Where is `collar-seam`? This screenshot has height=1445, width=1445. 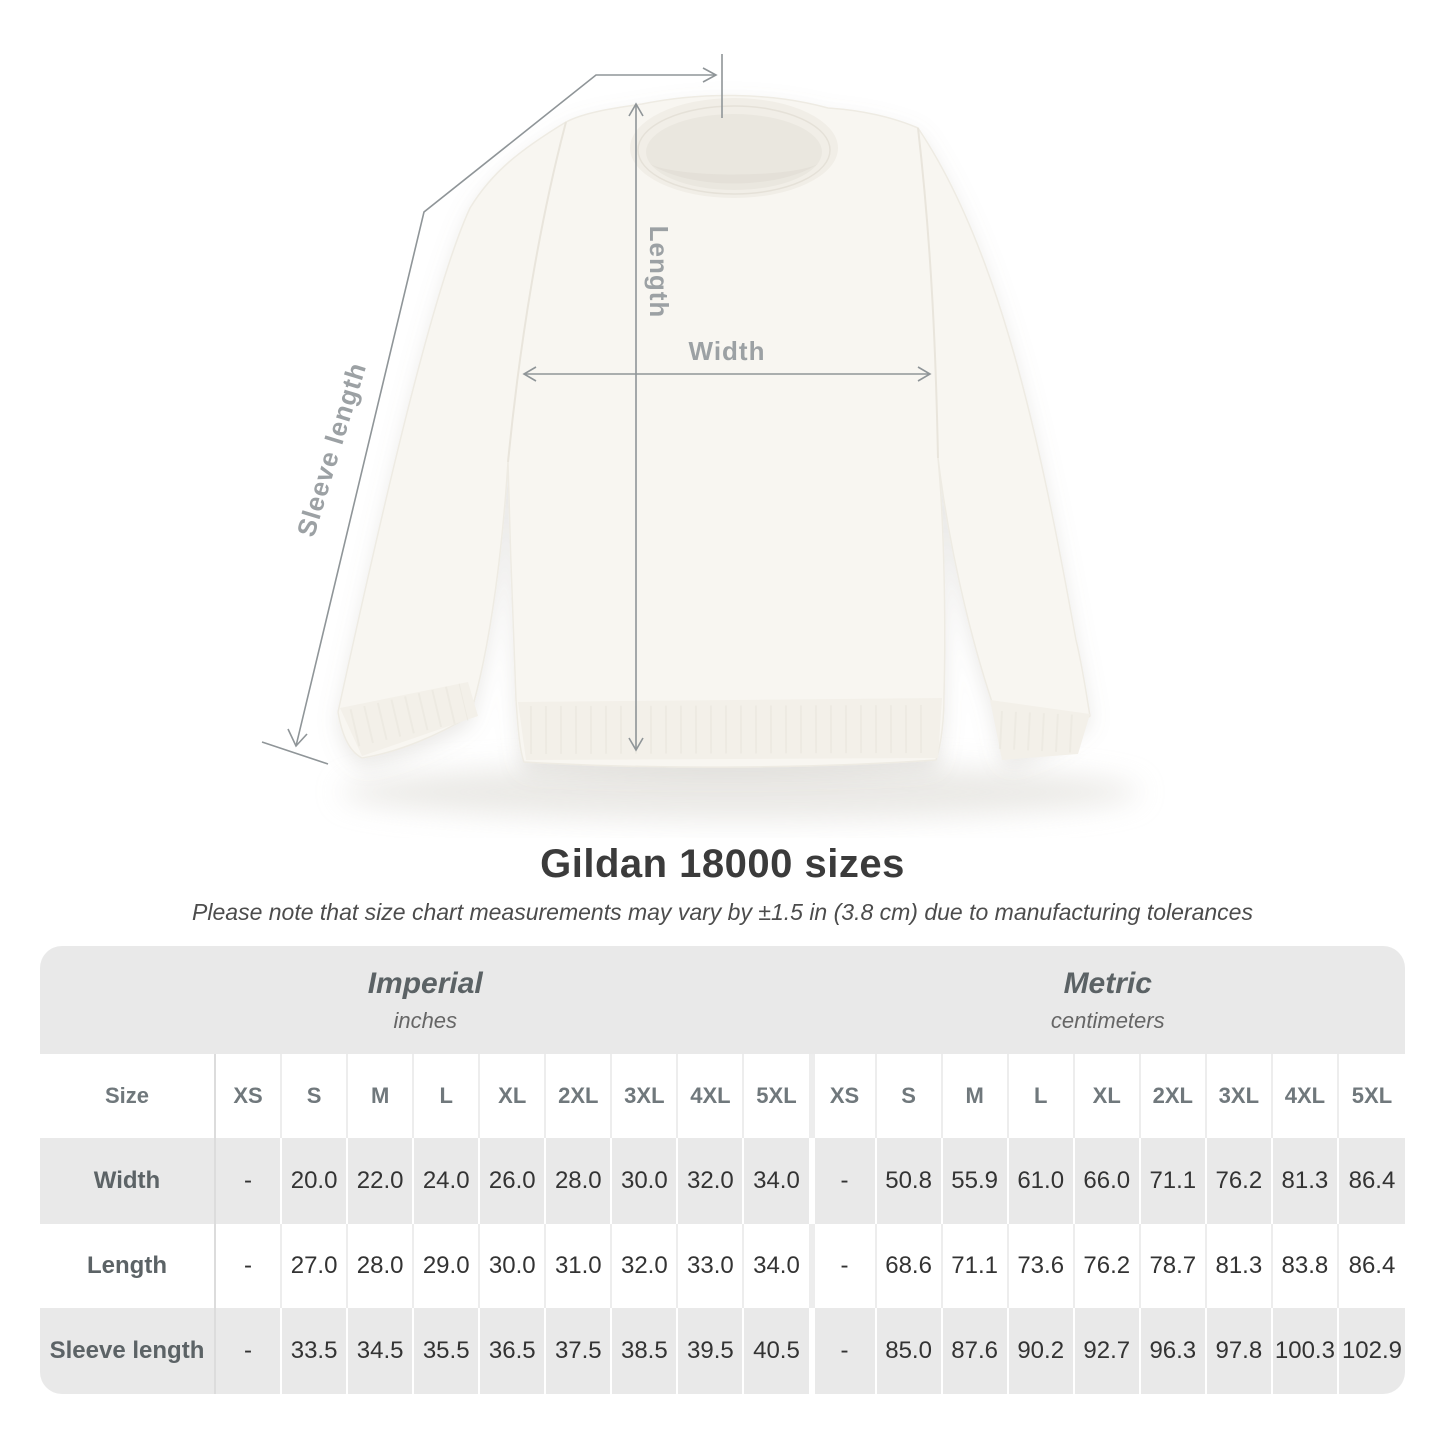
collar-seam is located at coordinates (734, 150).